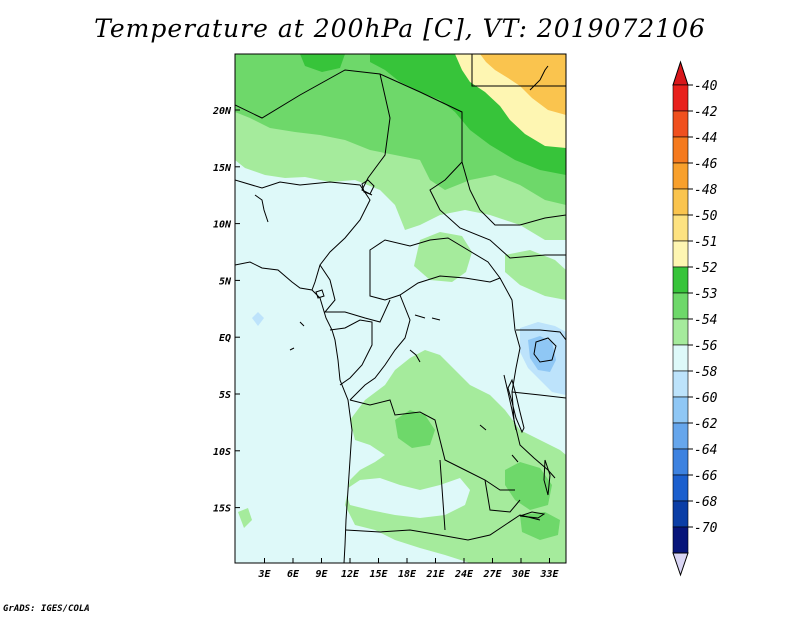  Describe the element at coordinates (706, 216) in the screenshot. I see `colorbar-label: -50` at that location.